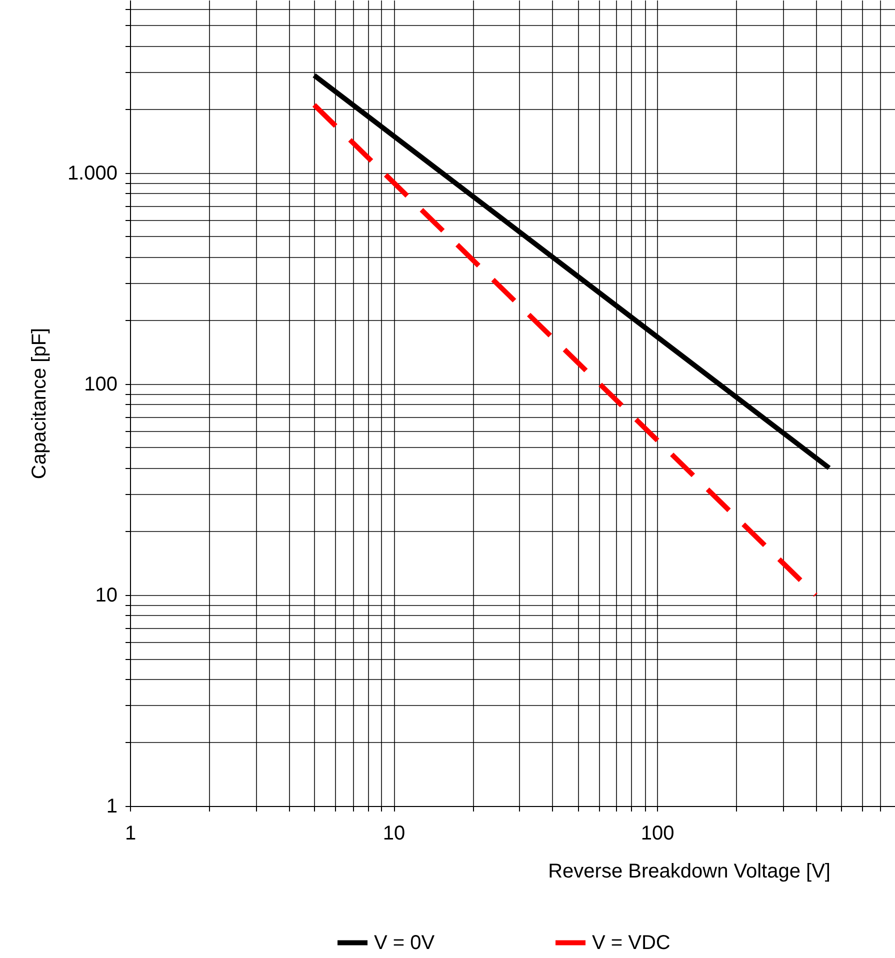  Describe the element at coordinates (106, 595) in the screenshot. I see `y-tick-label: 10` at that location.